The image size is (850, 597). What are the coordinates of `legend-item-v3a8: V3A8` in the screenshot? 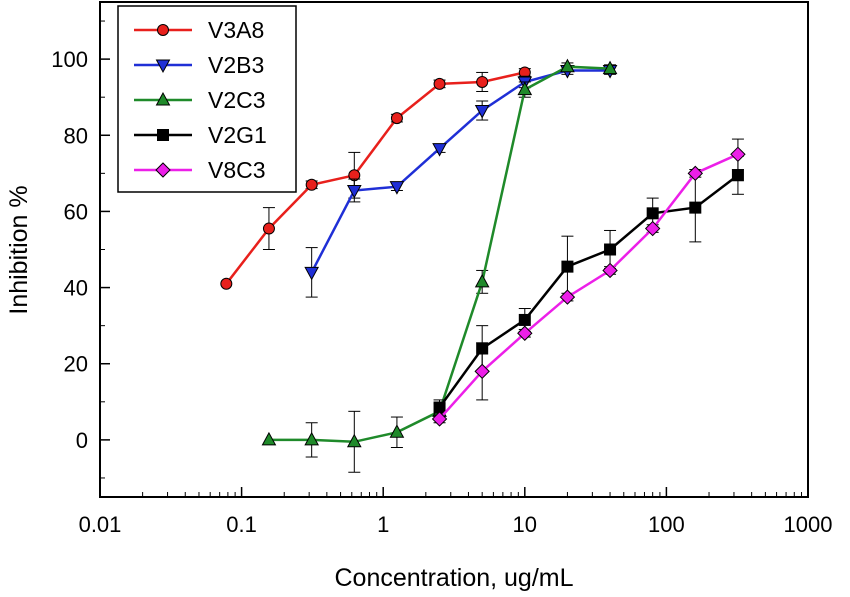 It's located at (199, 30).